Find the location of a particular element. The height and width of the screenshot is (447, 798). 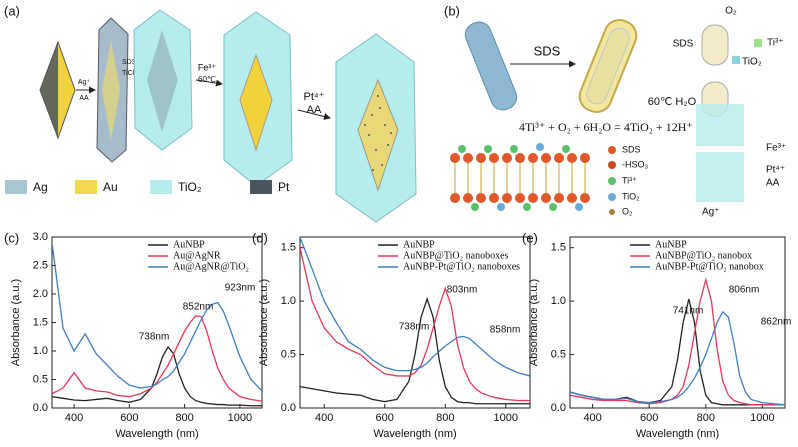

panel-label: (c) is located at coordinates (11, 237).